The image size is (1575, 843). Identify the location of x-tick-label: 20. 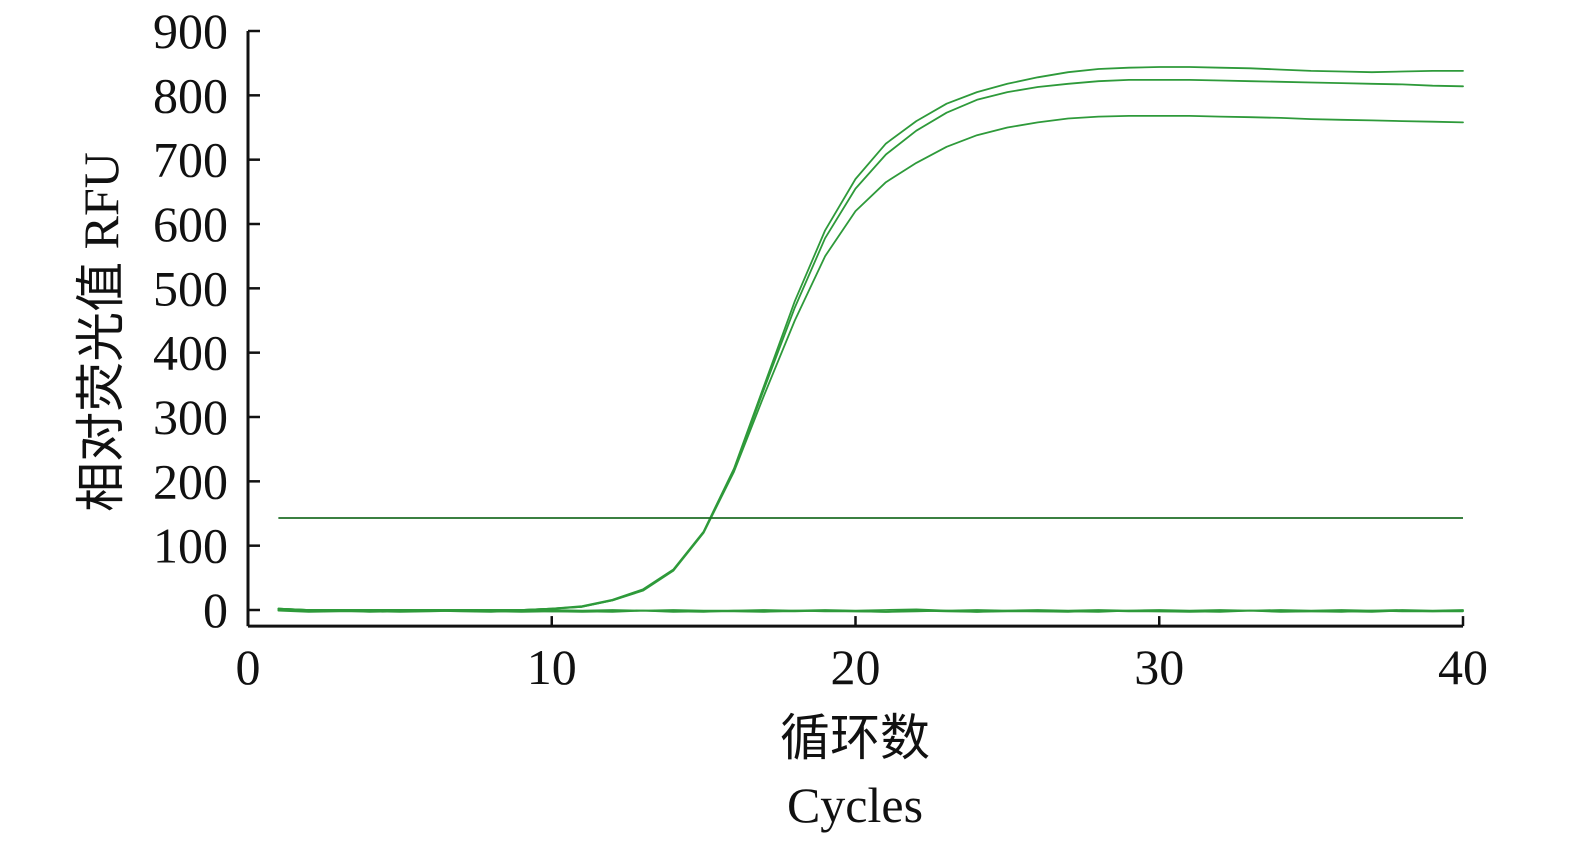
(856, 667).